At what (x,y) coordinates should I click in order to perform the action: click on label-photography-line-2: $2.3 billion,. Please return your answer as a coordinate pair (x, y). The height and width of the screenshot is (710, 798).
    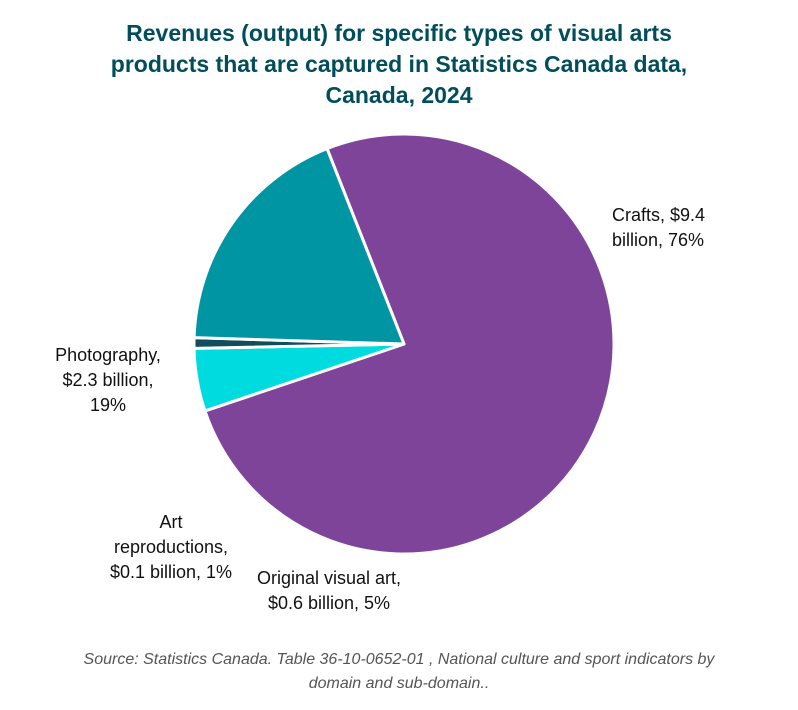
    Looking at the image, I should click on (108, 380).